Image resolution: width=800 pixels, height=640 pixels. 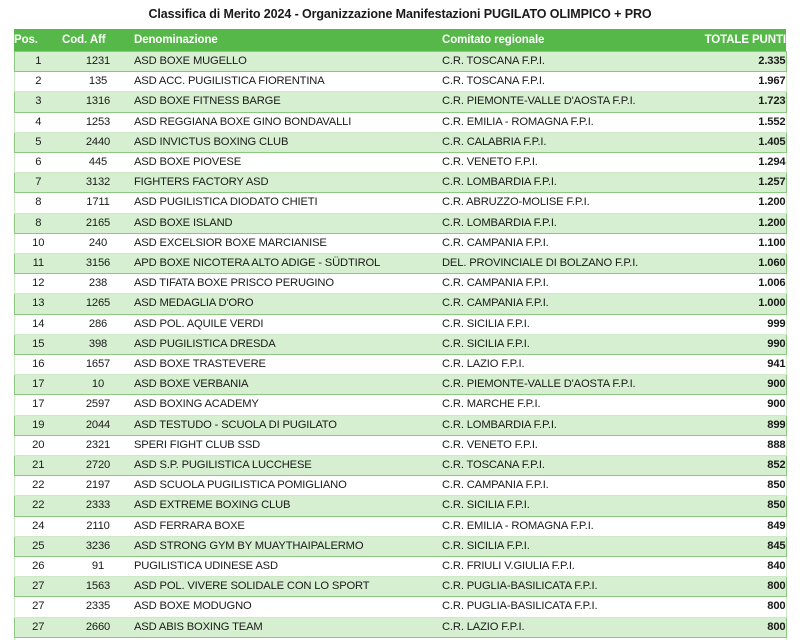 What do you see at coordinates (288, 638) in the screenshot?
I see `cell-denominazione: ASD PUGILISTICA PRATESE` at bounding box center [288, 638].